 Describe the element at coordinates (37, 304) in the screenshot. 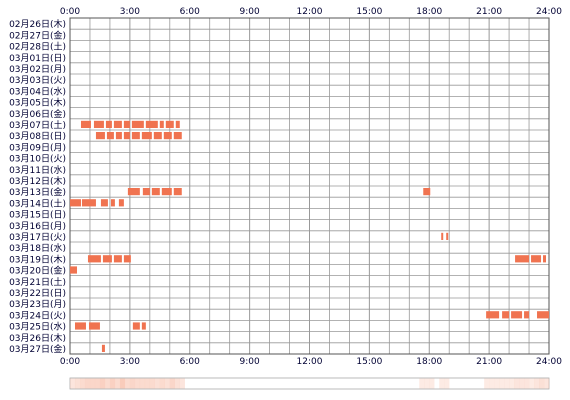

I see `row-label: 03月23日(月)` at that location.